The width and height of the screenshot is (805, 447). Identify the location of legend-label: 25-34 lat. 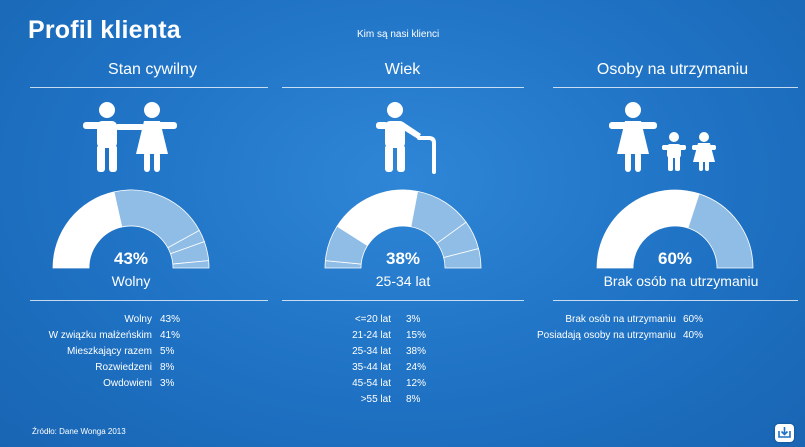
(371, 351).